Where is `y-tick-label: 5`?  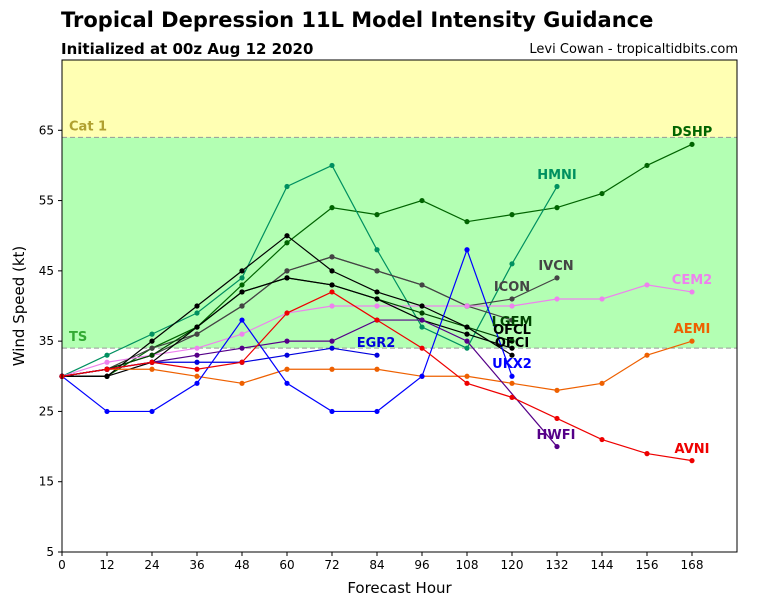
y-tick-label: 5 is located at coordinates (50, 552).